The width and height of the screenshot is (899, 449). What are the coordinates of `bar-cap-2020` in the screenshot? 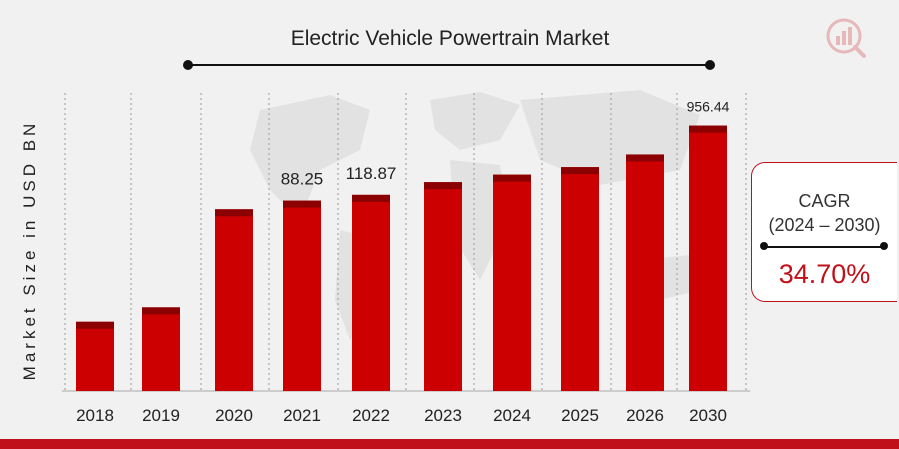 It's located at (234, 213).